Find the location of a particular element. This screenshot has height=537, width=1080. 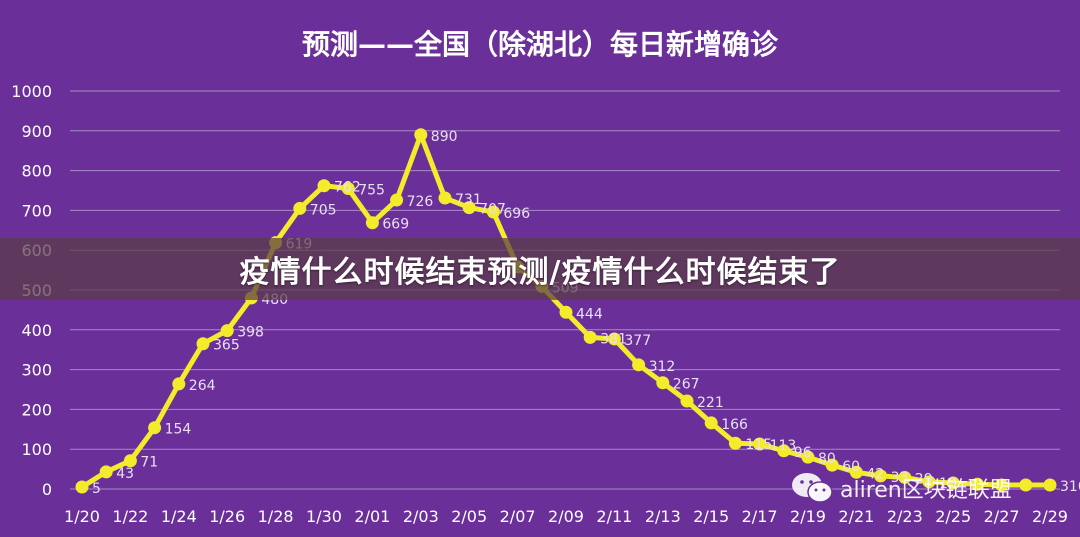

y-tick-label: 800 is located at coordinates (36, 171).